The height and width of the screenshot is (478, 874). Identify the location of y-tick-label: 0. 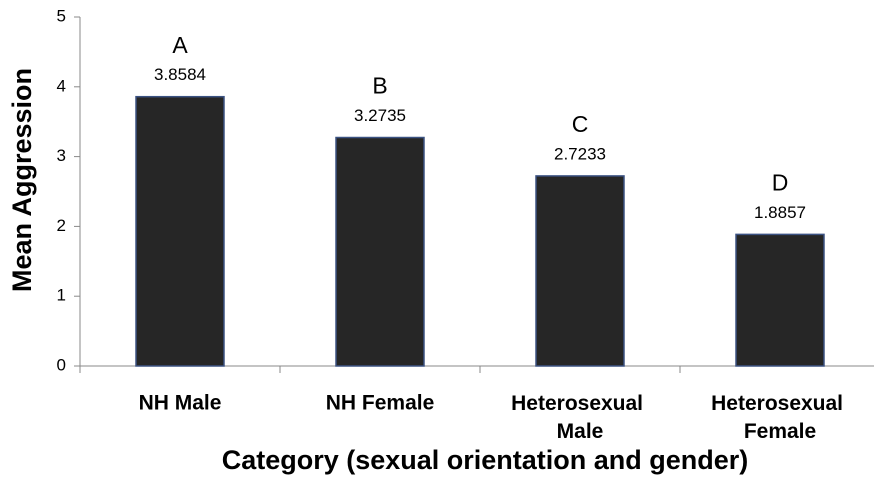
(61, 364).